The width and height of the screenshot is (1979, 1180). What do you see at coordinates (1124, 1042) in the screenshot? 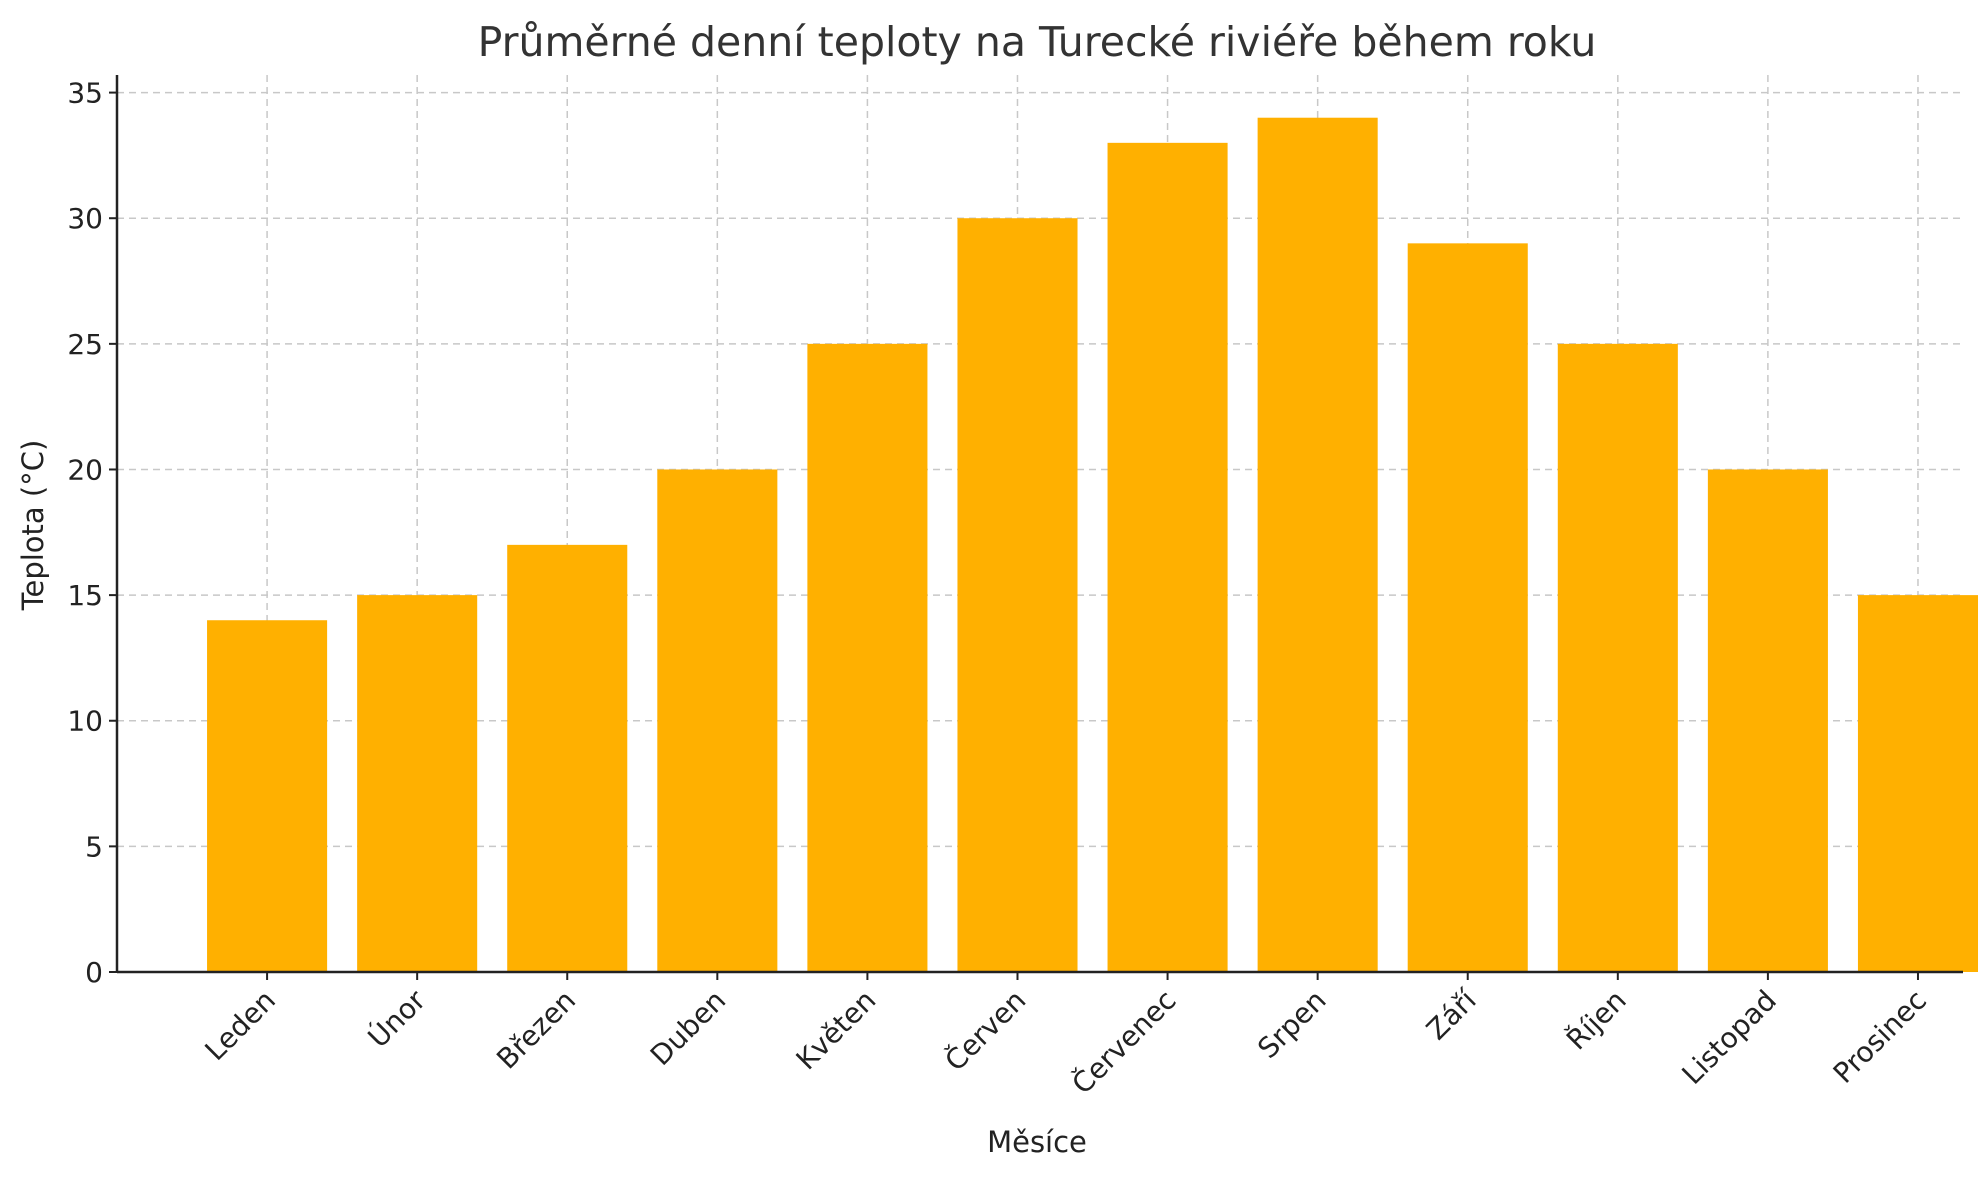
I see `x-tick-label: Červenec` at bounding box center [1124, 1042].